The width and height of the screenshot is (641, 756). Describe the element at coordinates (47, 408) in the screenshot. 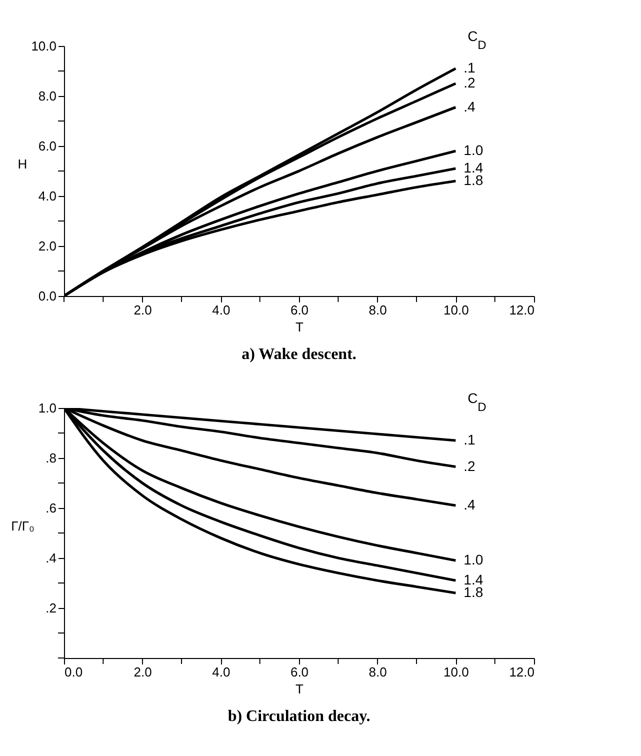

I see `y-tick-label: 1.0` at that location.